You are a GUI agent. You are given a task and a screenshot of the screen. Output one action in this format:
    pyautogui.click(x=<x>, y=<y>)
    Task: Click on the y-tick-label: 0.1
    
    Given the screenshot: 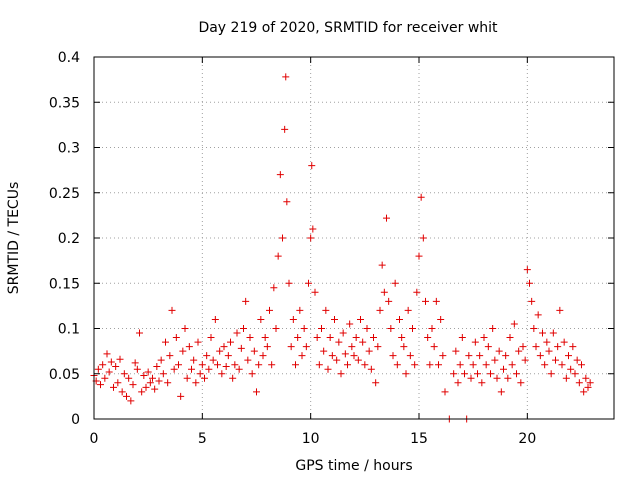 What is the action you would take?
    pyautogui.click(x=69, y=330)
    